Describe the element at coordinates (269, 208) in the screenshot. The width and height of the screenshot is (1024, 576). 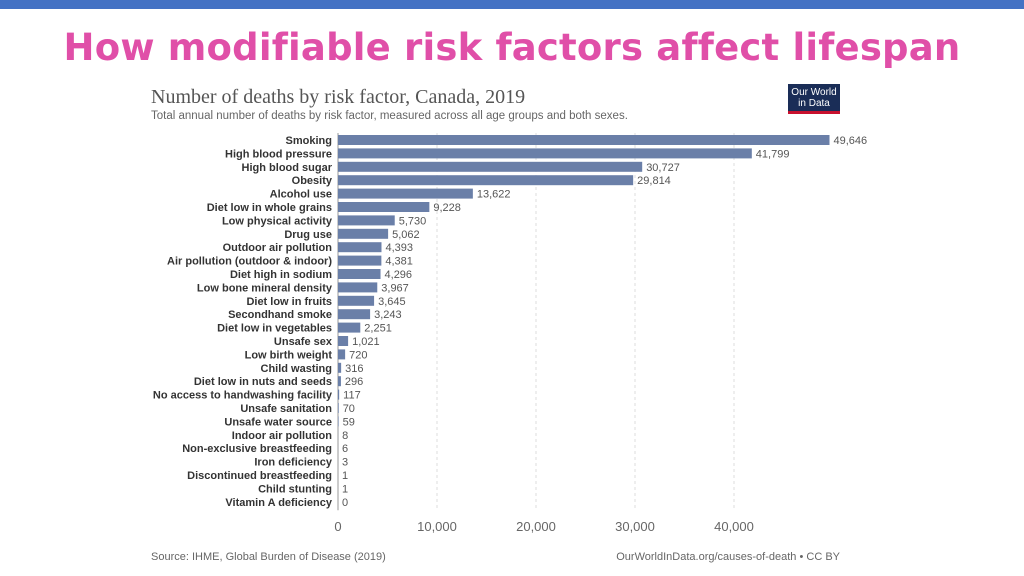
I see `category-label: Diet low in whole grains` at that location.